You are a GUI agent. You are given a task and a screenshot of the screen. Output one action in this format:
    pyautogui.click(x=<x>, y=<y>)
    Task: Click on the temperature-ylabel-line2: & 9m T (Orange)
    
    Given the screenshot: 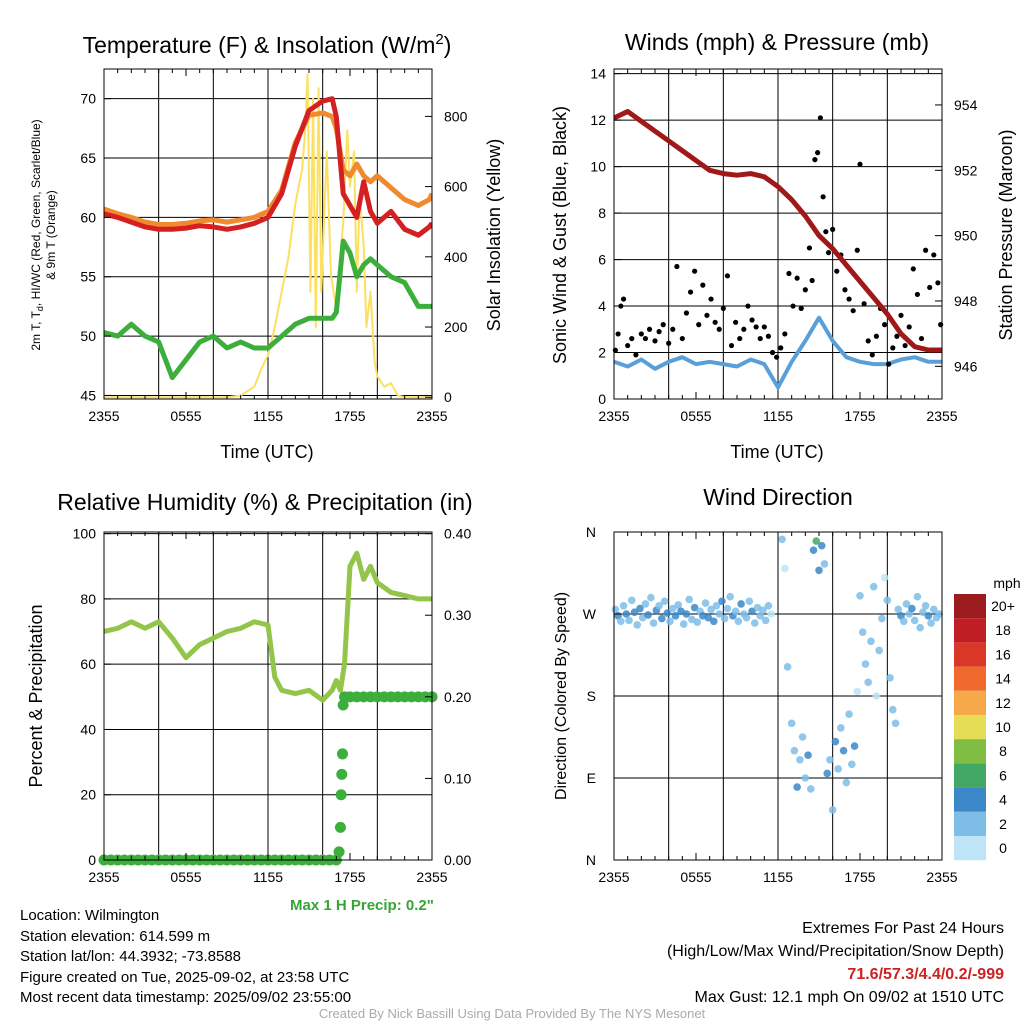 What is the action you would take?
    pyautogui.click(x=51, y=235)
    